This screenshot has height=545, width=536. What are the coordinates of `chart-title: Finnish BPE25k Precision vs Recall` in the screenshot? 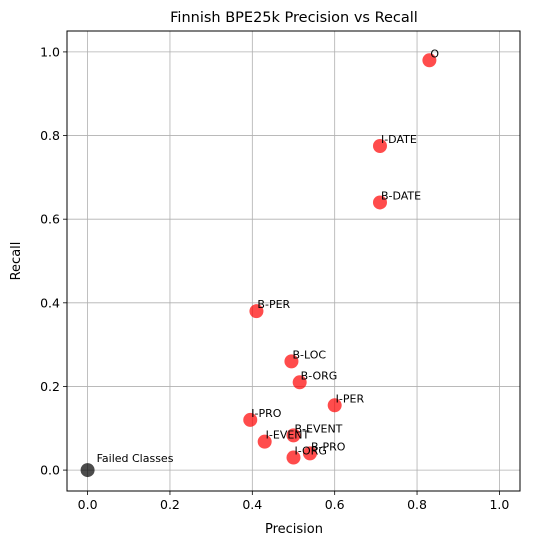 It's located at (294, 18).